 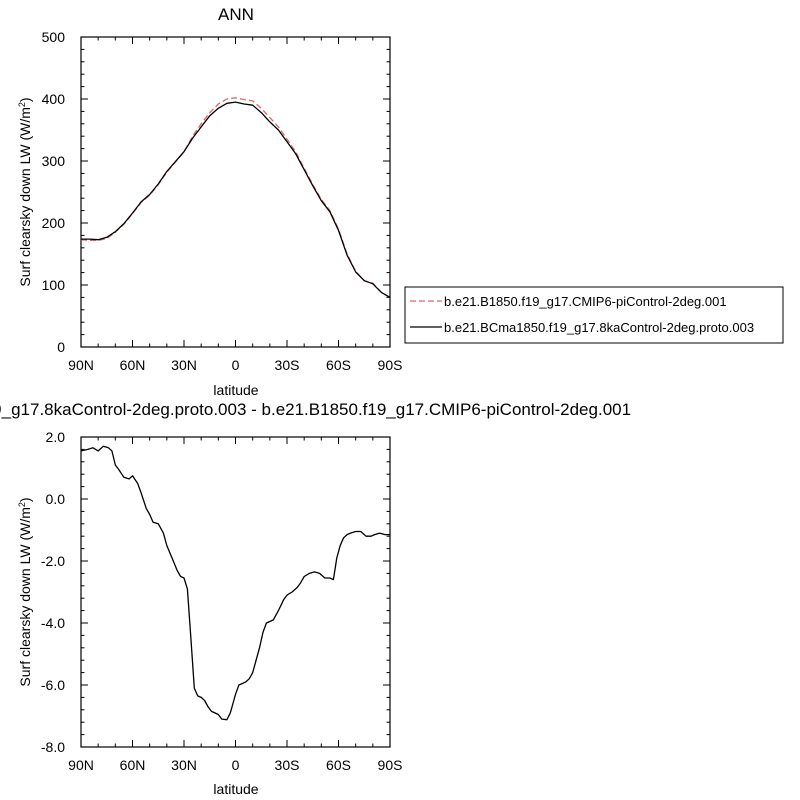 I want to click on top-chart-title: ANN, so click(x=236, y=14).